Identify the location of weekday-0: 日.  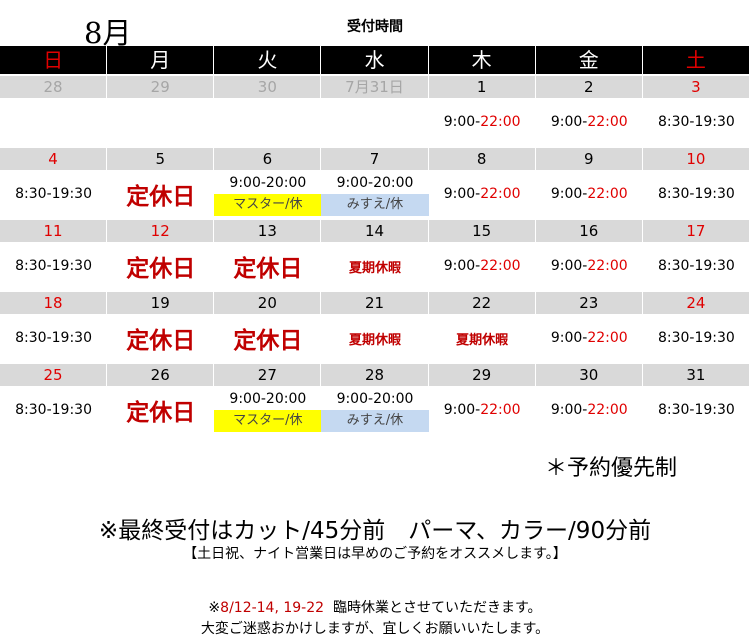
(54, 60).